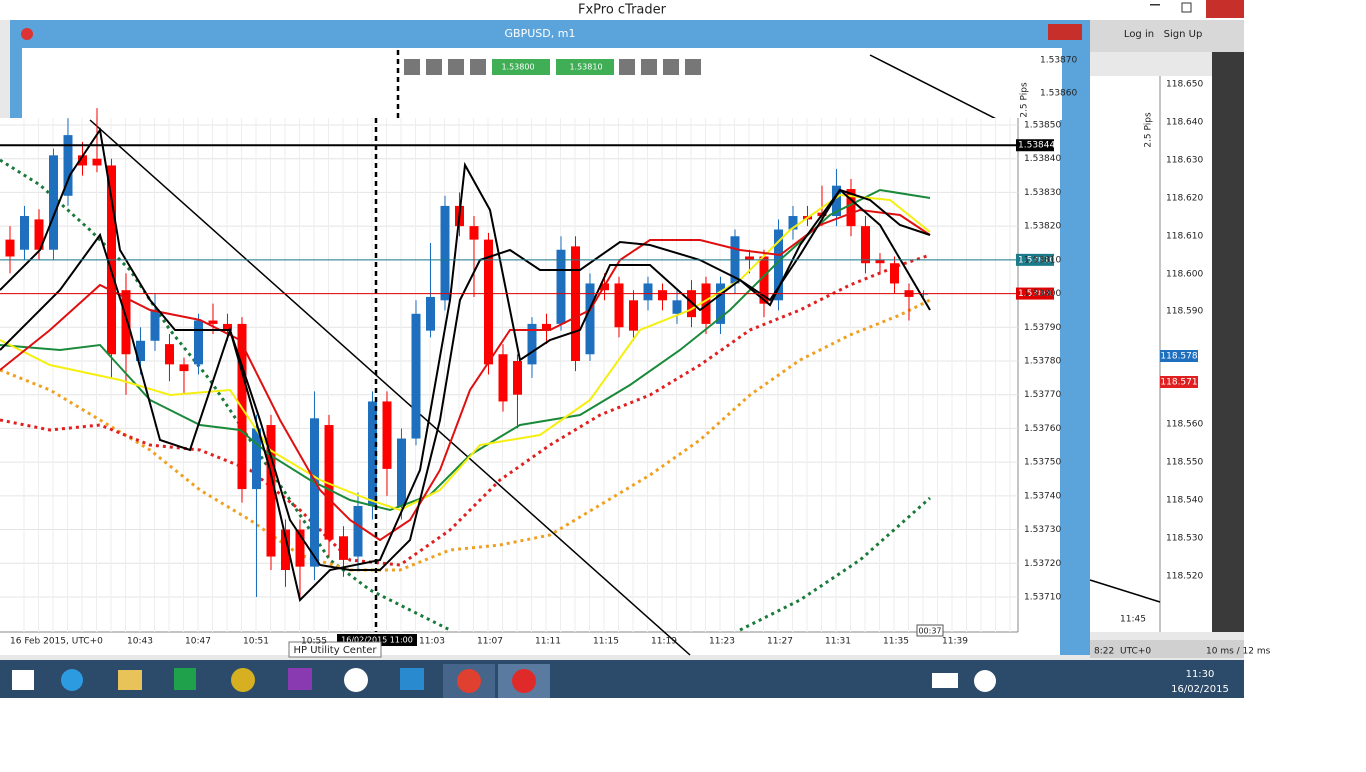 The height and width of the screenshot is (772, 1366). I want to click on app-icon, so click(27, 34).